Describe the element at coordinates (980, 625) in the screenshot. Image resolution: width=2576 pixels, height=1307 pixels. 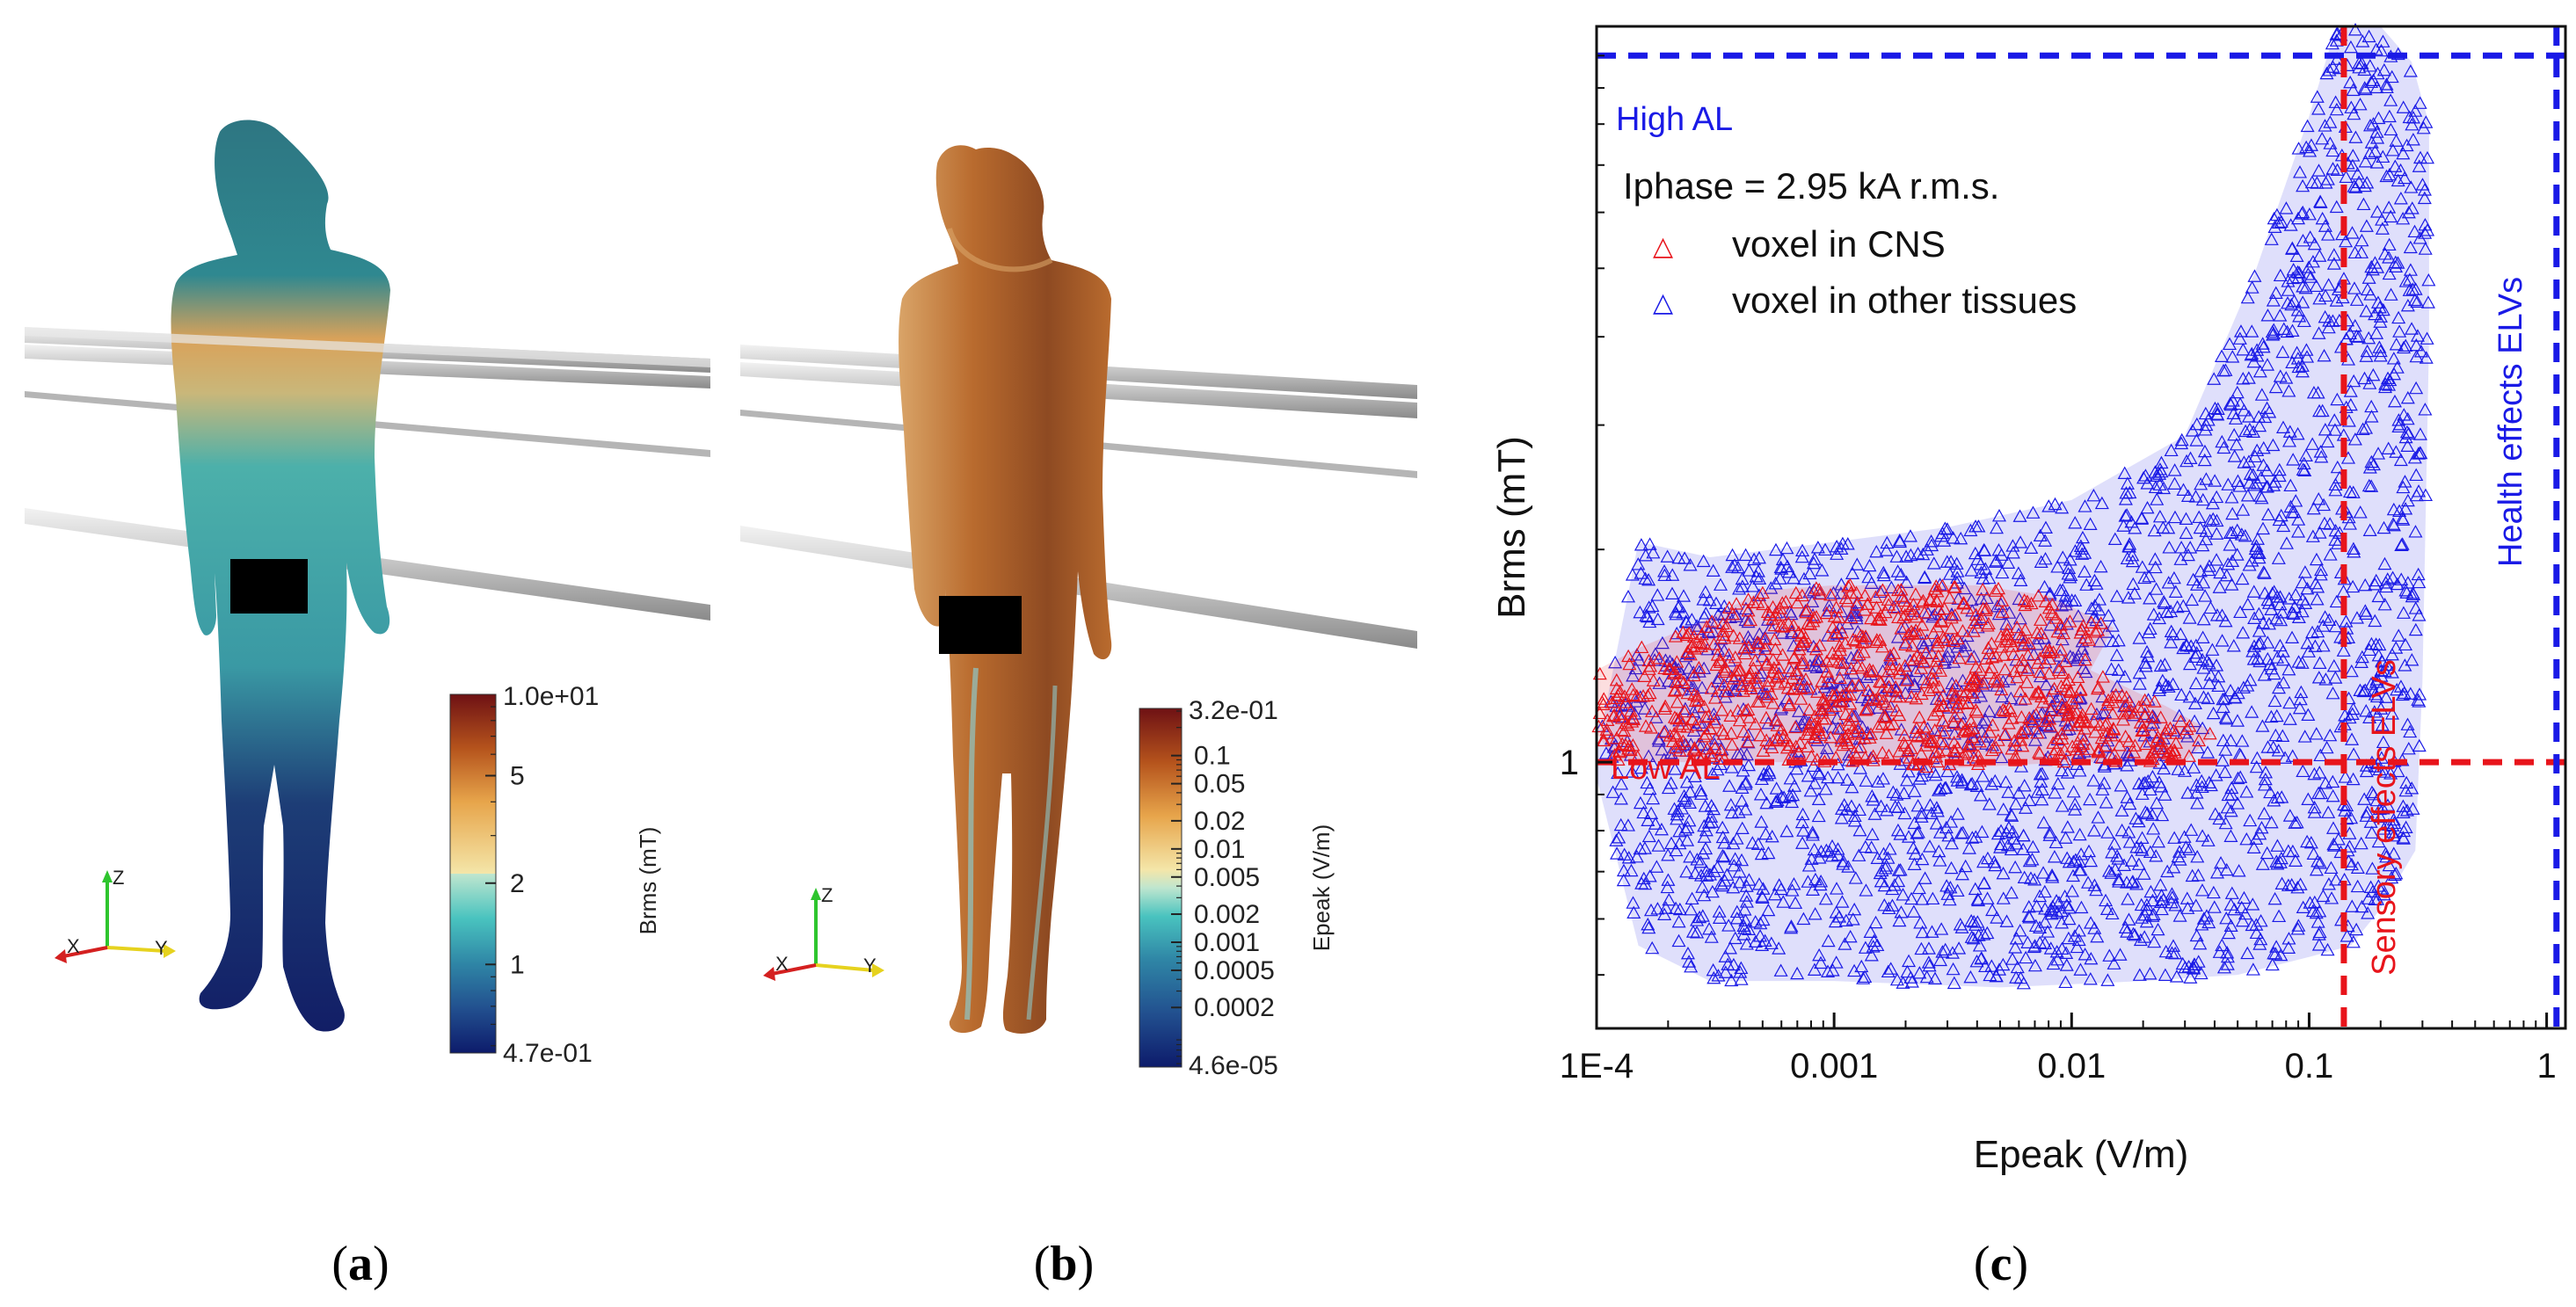
I see `censor-box-b` at that location.